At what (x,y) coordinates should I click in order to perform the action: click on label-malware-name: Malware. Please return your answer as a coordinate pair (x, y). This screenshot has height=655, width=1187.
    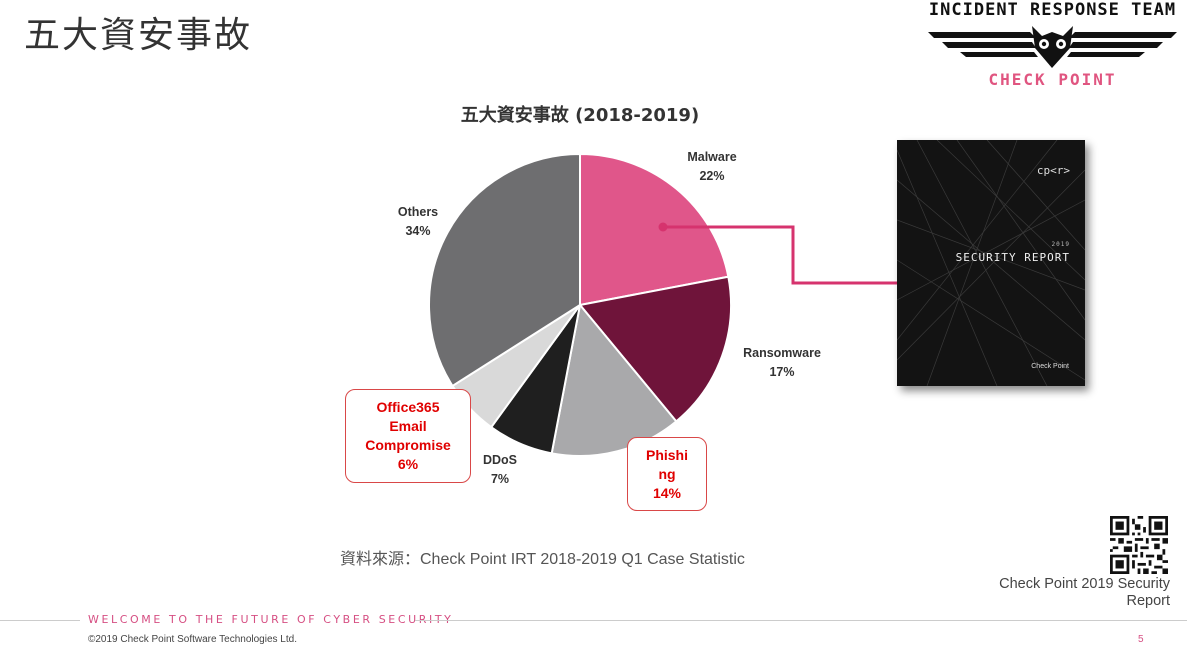
    Looking at the image, I should click on (712, 157).